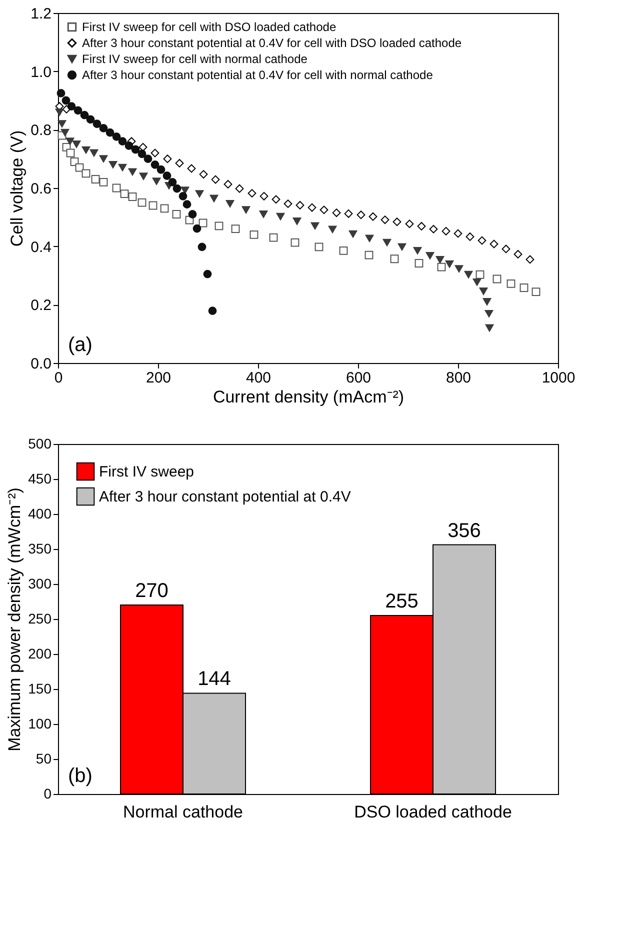  I want to click on x-tick-label: 200, so click(159, 378).